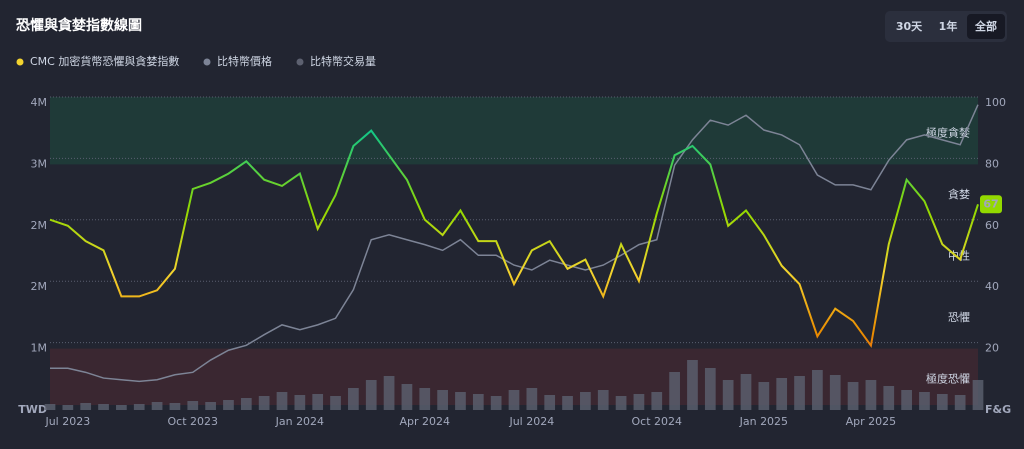 Image resolution: width=1024 pixels, height=449 pixels. I want to click on y2-tick-label: 20, so click(992, 348).